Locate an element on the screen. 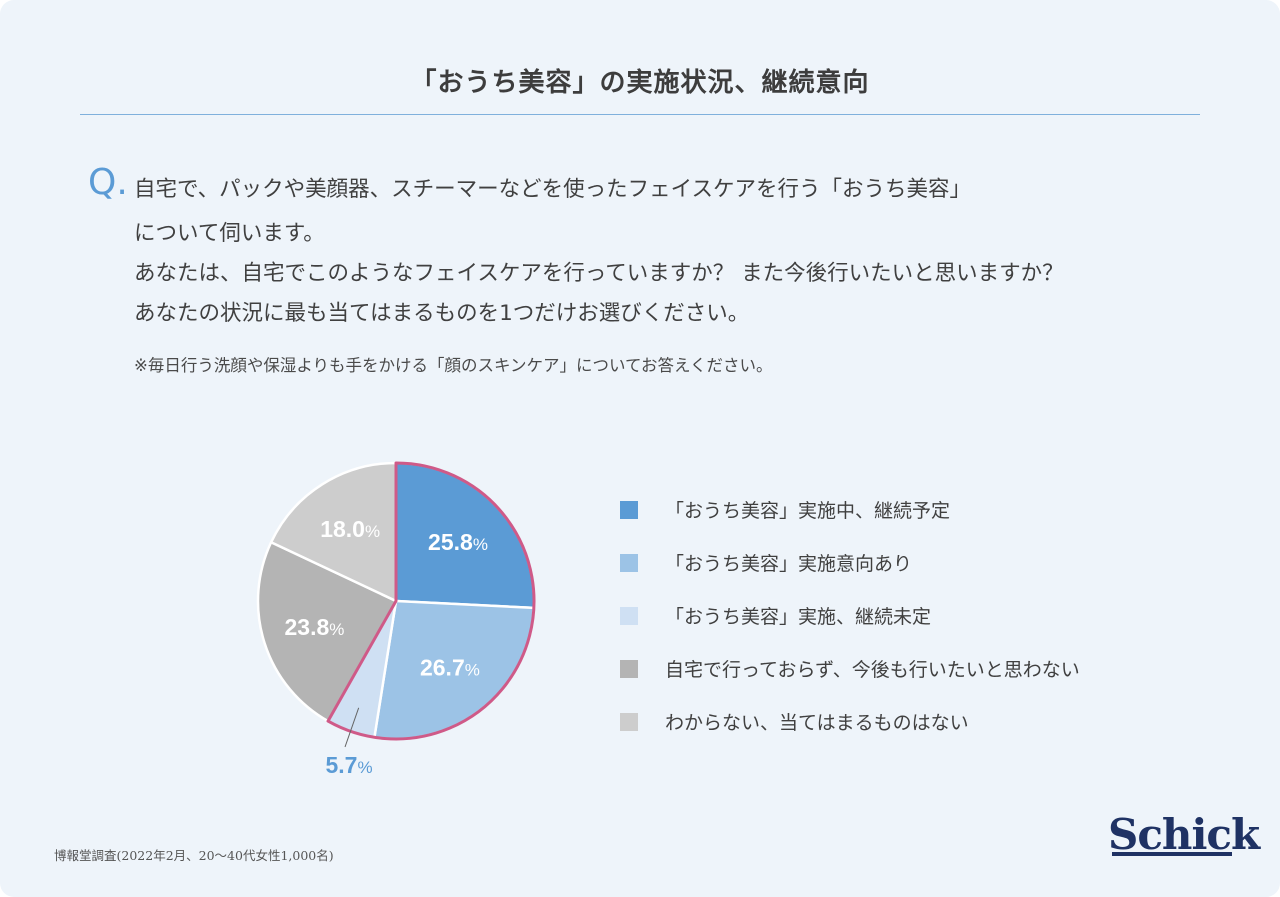  title-divider is located at coordinates (640, 114).